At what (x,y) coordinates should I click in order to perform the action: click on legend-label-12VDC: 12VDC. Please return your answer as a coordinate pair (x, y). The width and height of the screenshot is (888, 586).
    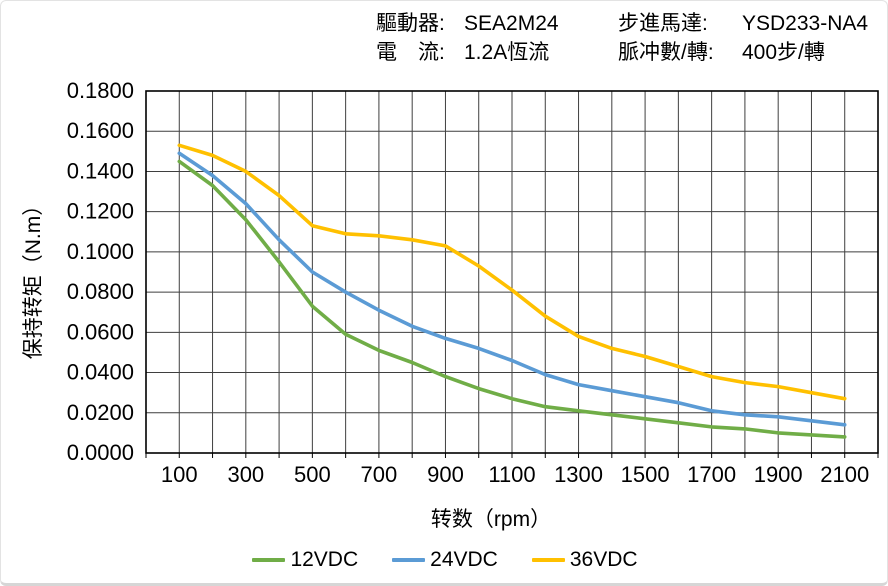
    Looking at the image, I should click on (324, 559).